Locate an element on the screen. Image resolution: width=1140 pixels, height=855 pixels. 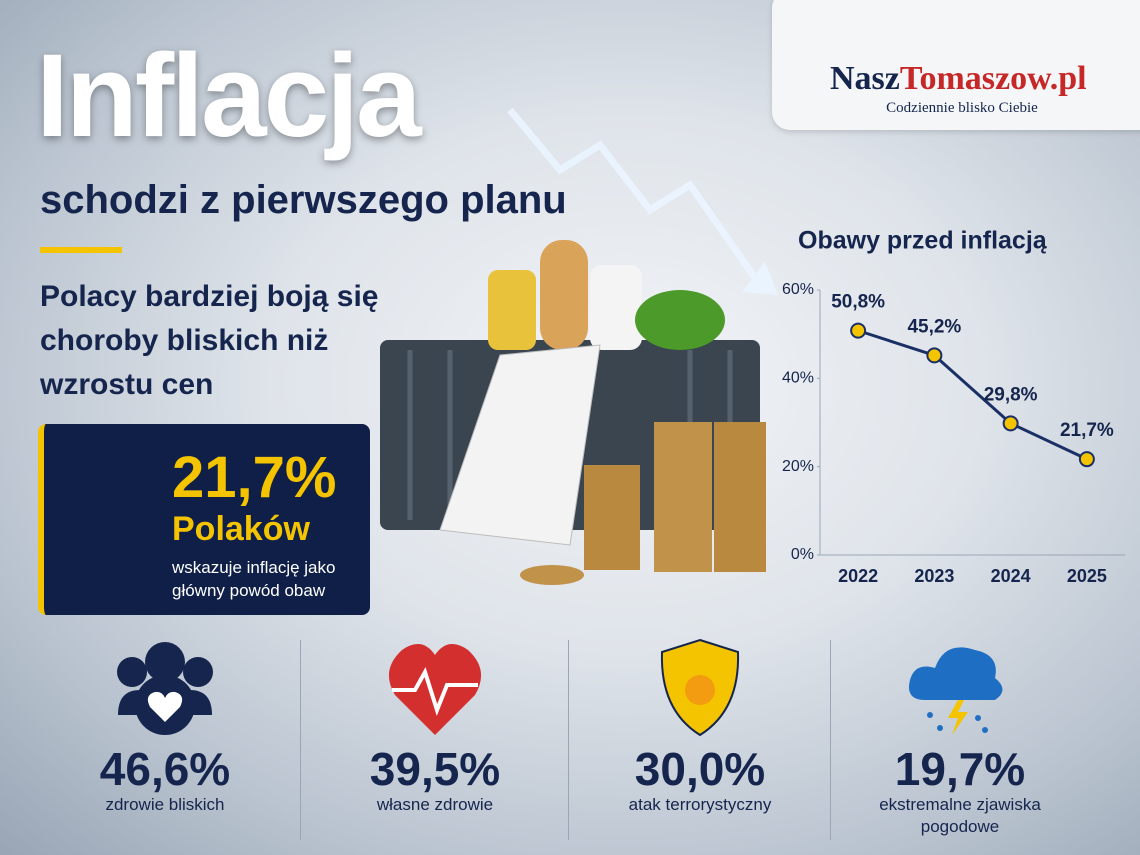
chart-title: Obawy przed inflacją is located at coordinates (923, 241).